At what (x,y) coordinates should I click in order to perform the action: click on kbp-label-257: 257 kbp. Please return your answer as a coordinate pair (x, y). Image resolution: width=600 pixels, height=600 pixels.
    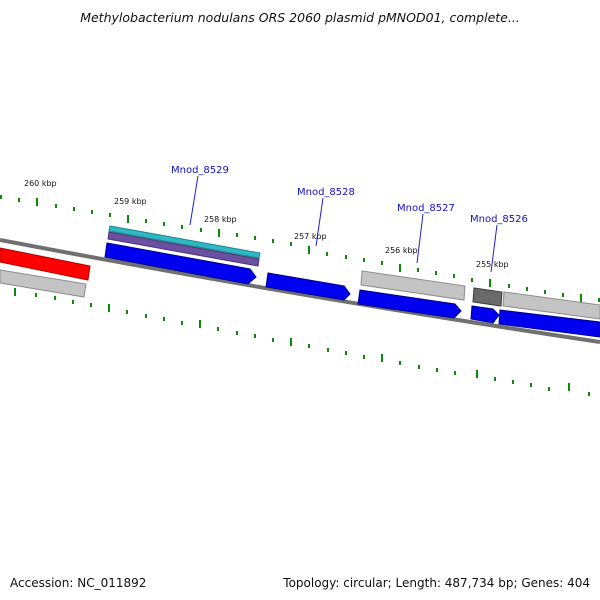
    Looking at the image, I should click on (310, 236).